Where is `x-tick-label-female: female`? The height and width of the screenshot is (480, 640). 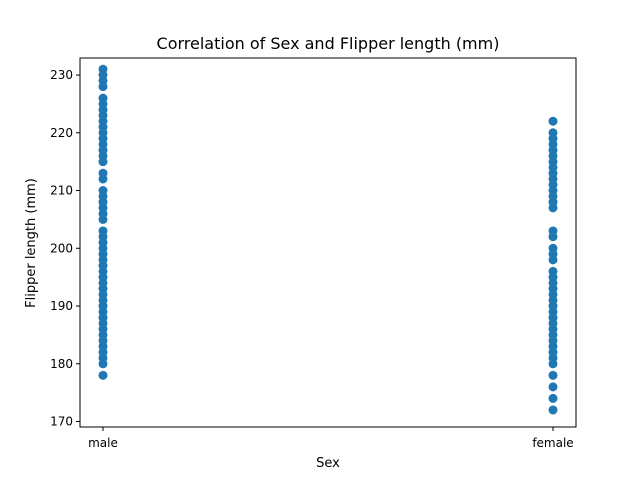 x-tick-label-female: female is located at coordinates (552, 443).